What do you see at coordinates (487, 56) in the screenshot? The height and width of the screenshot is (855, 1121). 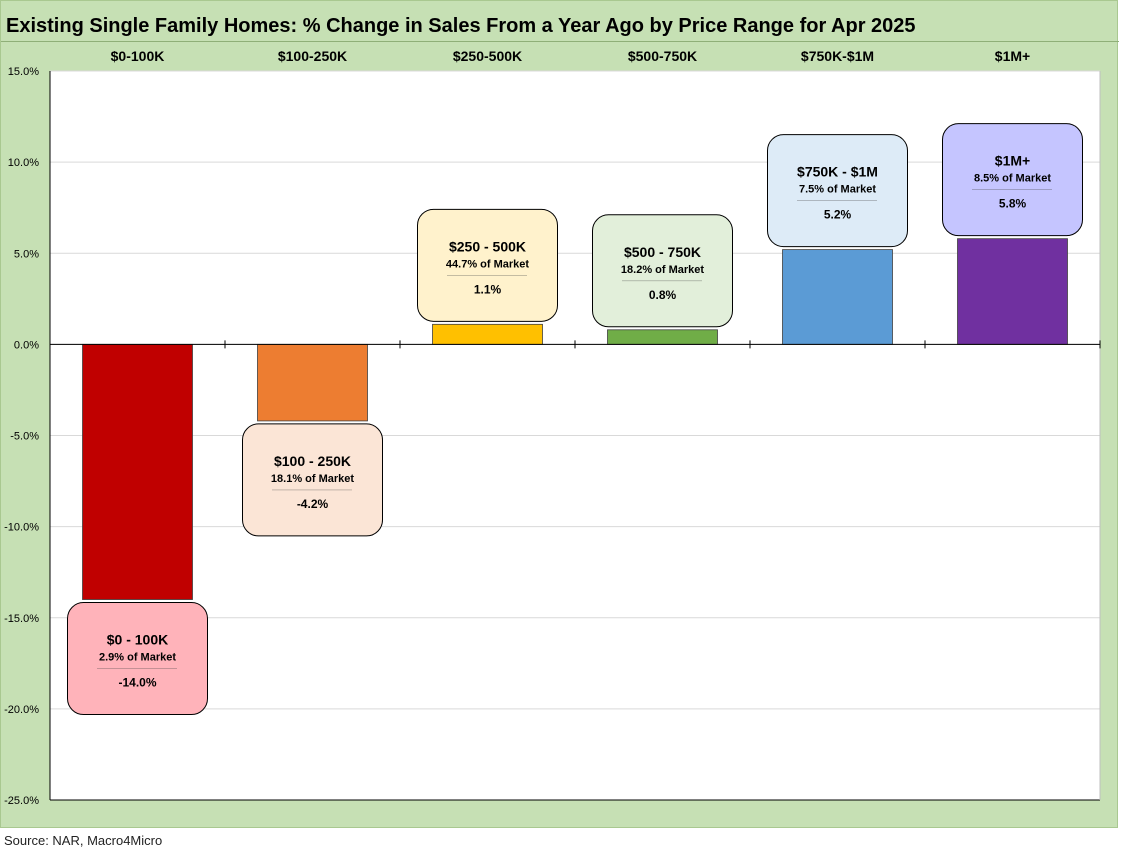 I see `category-label: $250-500K` at bounding box center [487, 56].